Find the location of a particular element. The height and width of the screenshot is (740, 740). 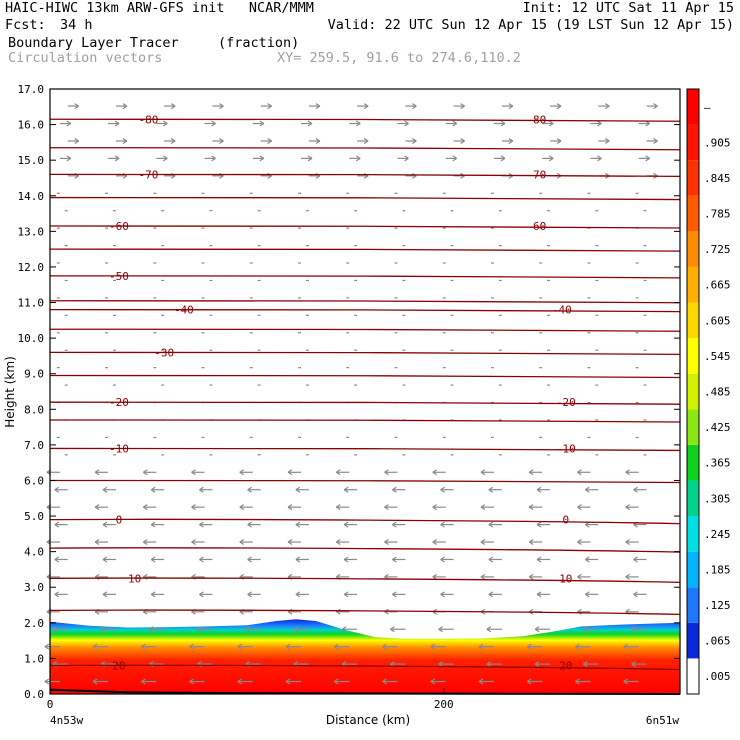

colorbar-label: .785 is located at coordinates (717, 214).